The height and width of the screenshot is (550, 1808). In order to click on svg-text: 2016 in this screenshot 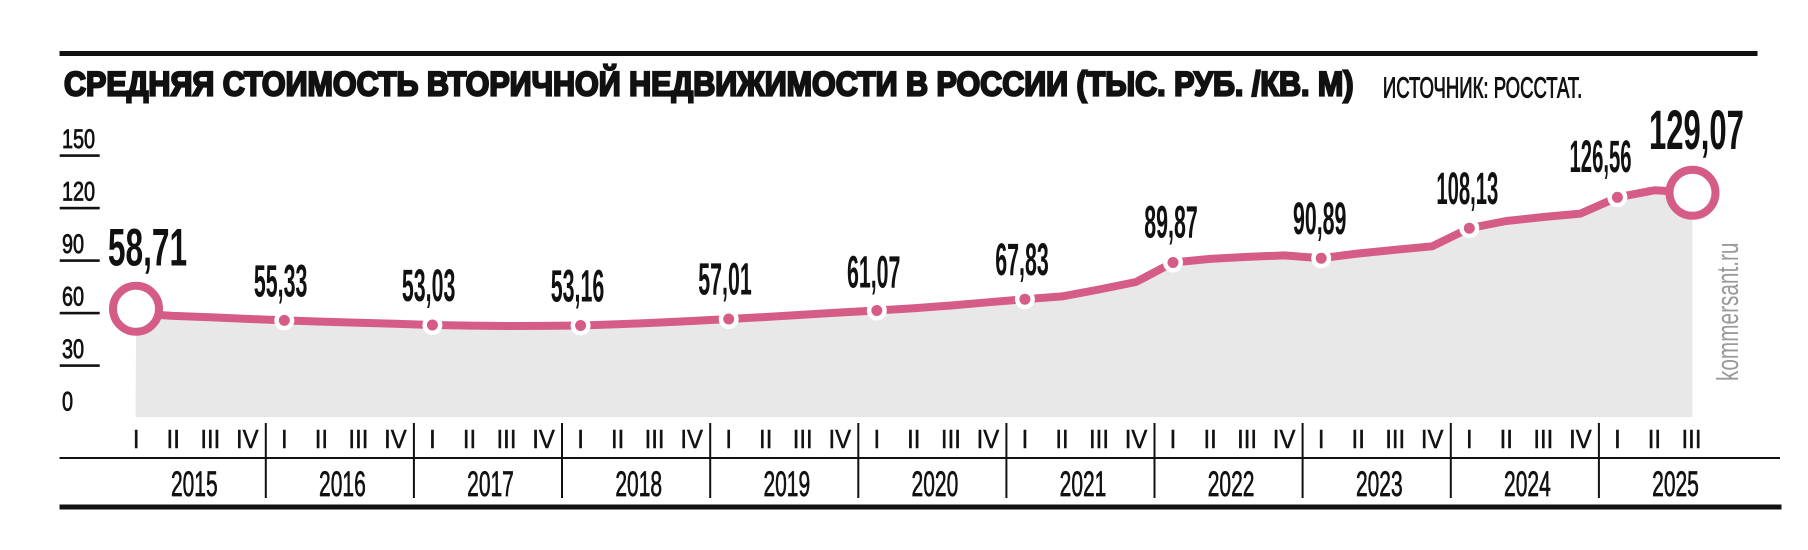, I will do `click(342, 485)`.